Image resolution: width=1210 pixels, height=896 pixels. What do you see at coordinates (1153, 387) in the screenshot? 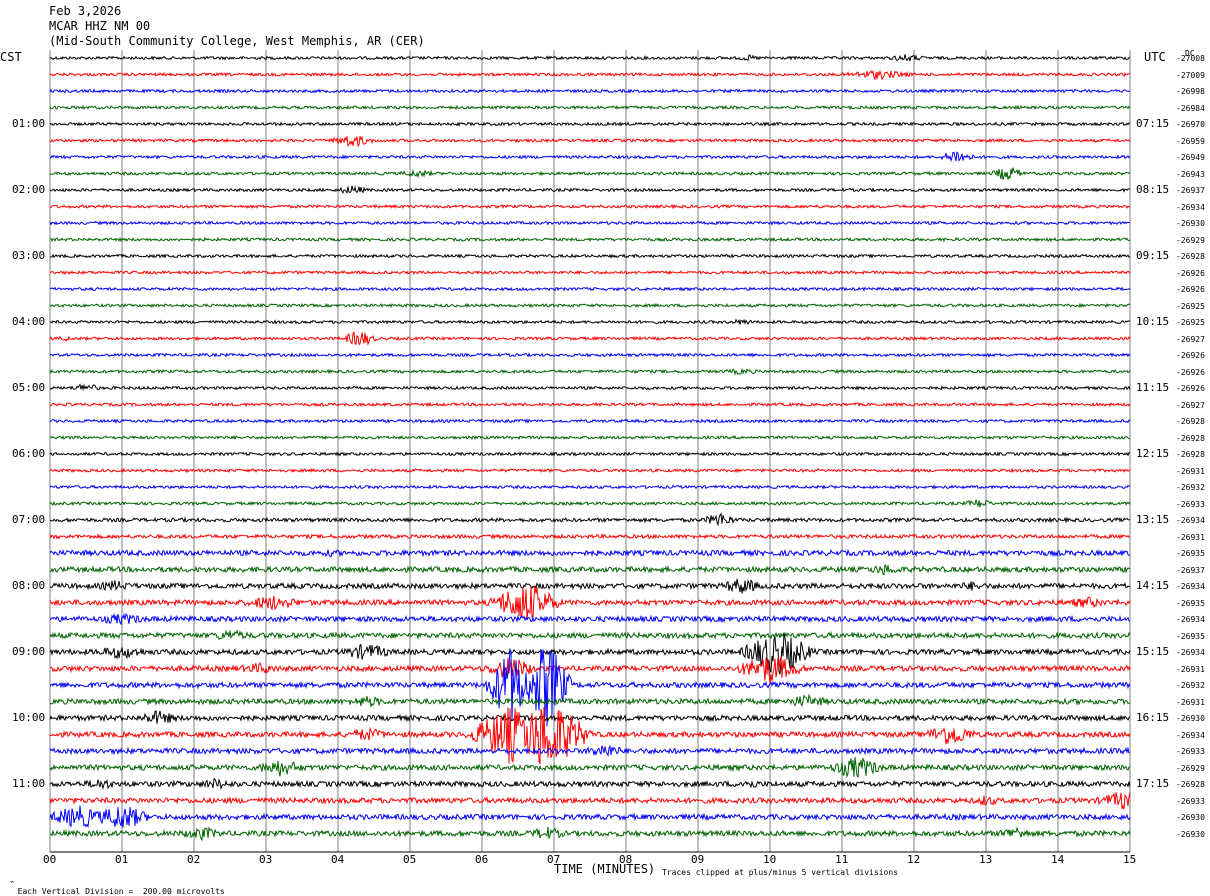
I see `utc-hour-label: 11:15` at bounding box center [1153, 387].